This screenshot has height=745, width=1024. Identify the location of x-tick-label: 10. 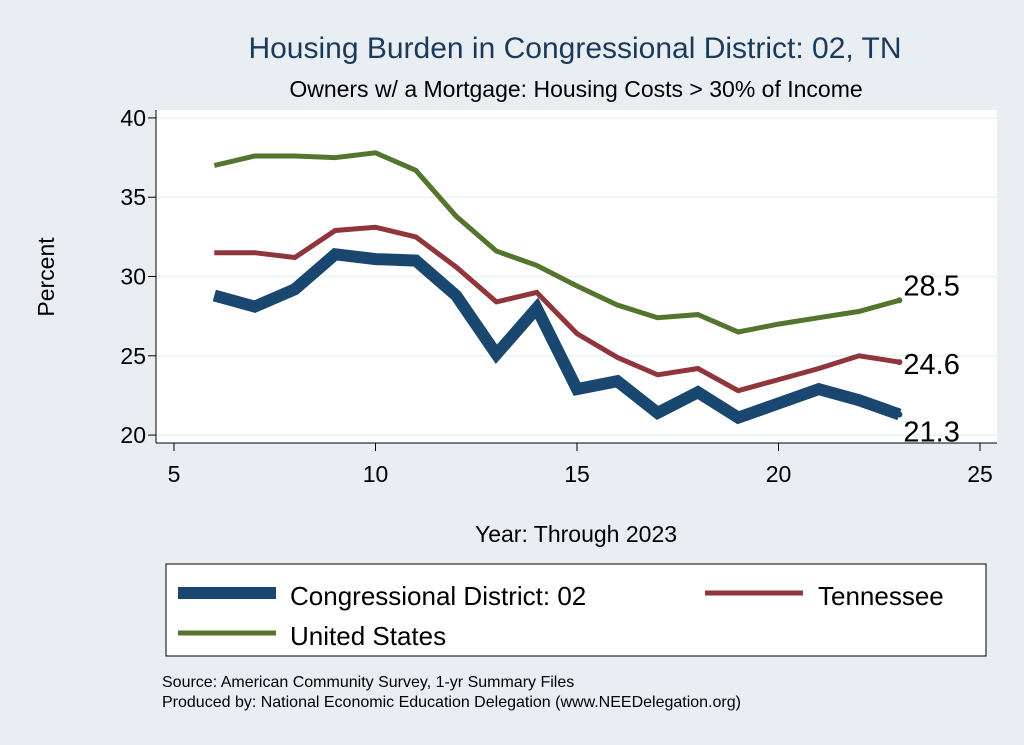
(376, 474).